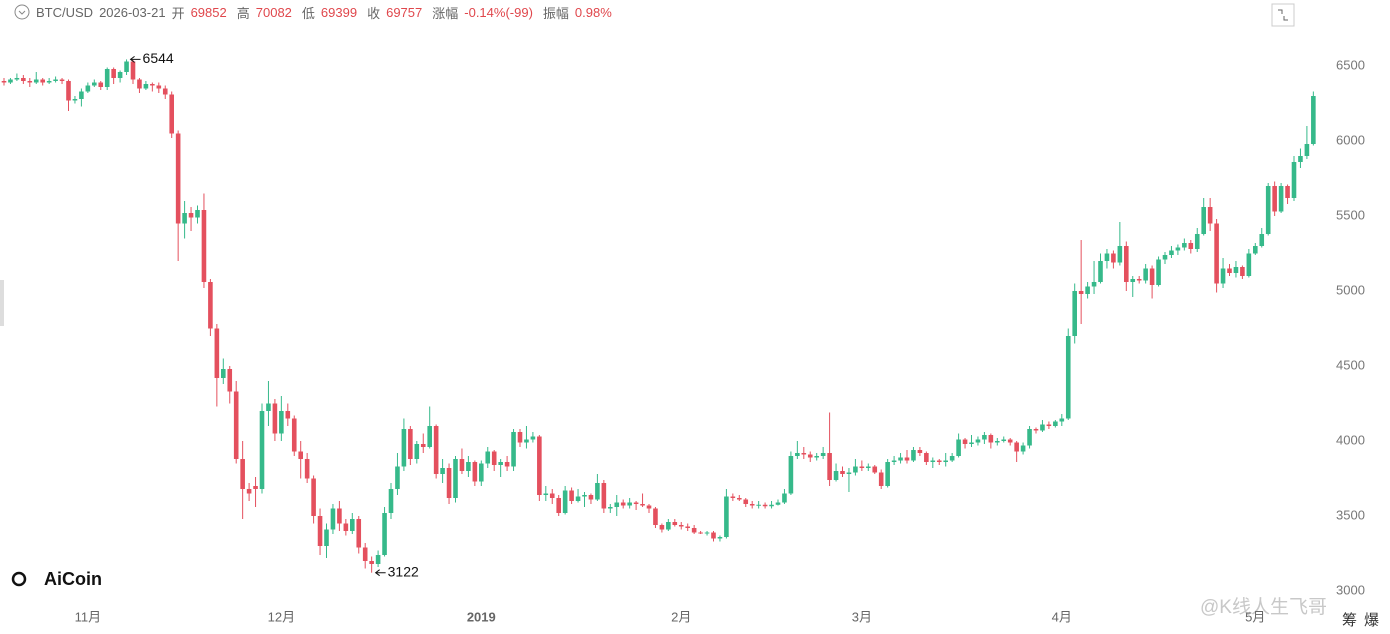  Describe the element at coordinates (1349, 620) in the screenshot. I see `corner-button: 筹` at that location.